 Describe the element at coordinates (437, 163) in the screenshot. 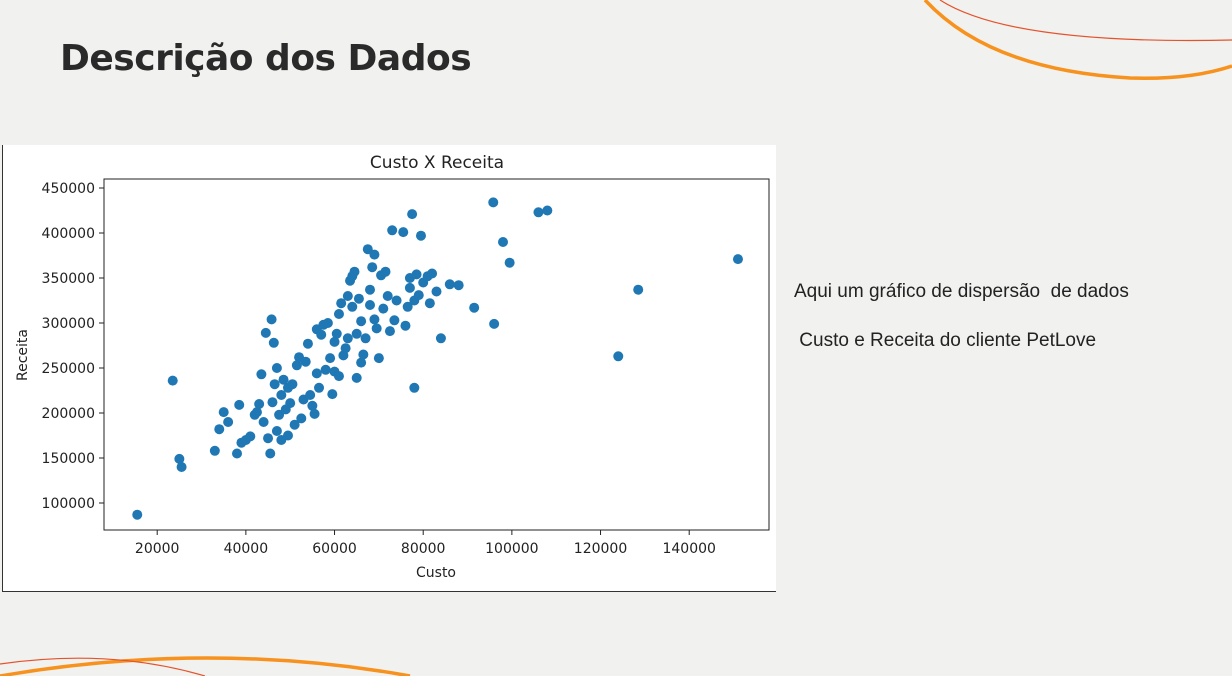

I see `chart-title: Custo X Receita` at that location.